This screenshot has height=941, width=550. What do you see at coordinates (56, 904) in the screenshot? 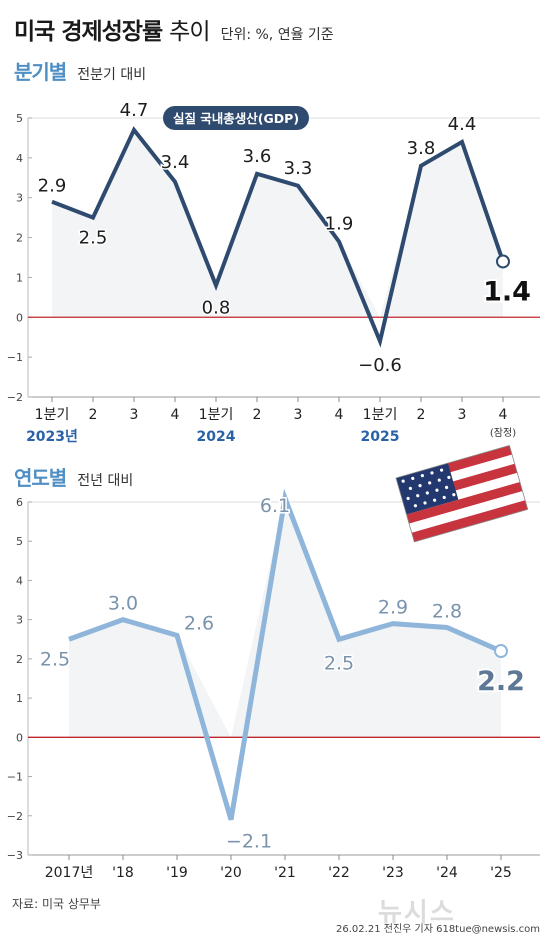
I see `source-note: 자료: 미국 상무부` at bounding box center [56, 904].